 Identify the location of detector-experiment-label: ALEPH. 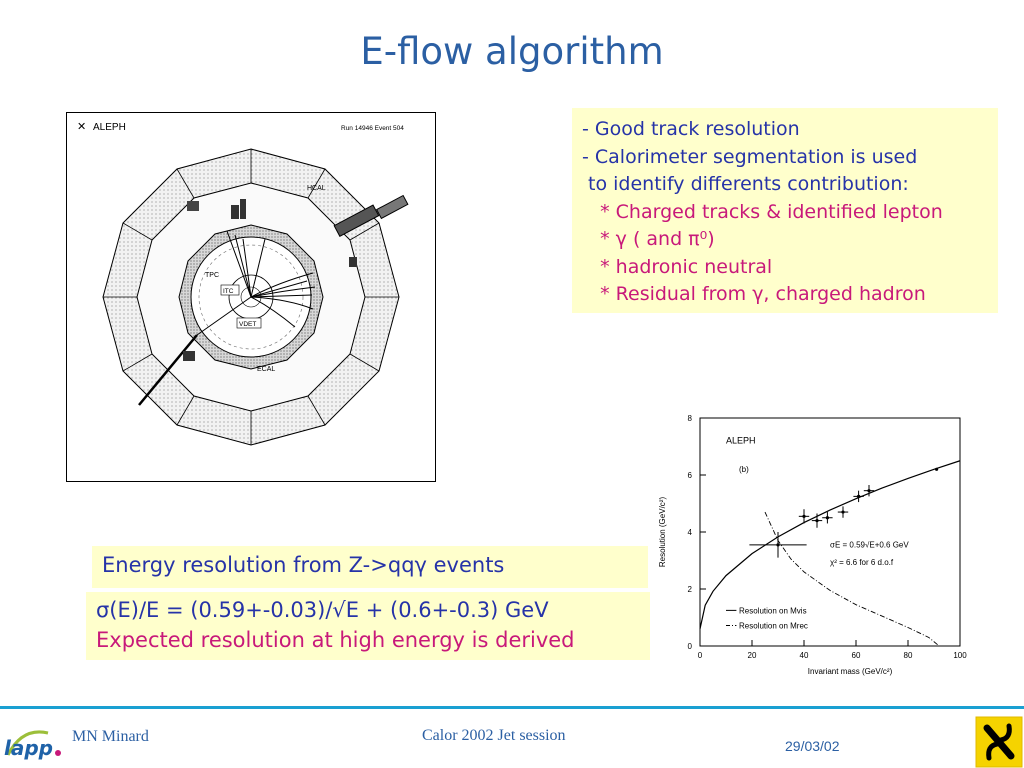
(109, 127).